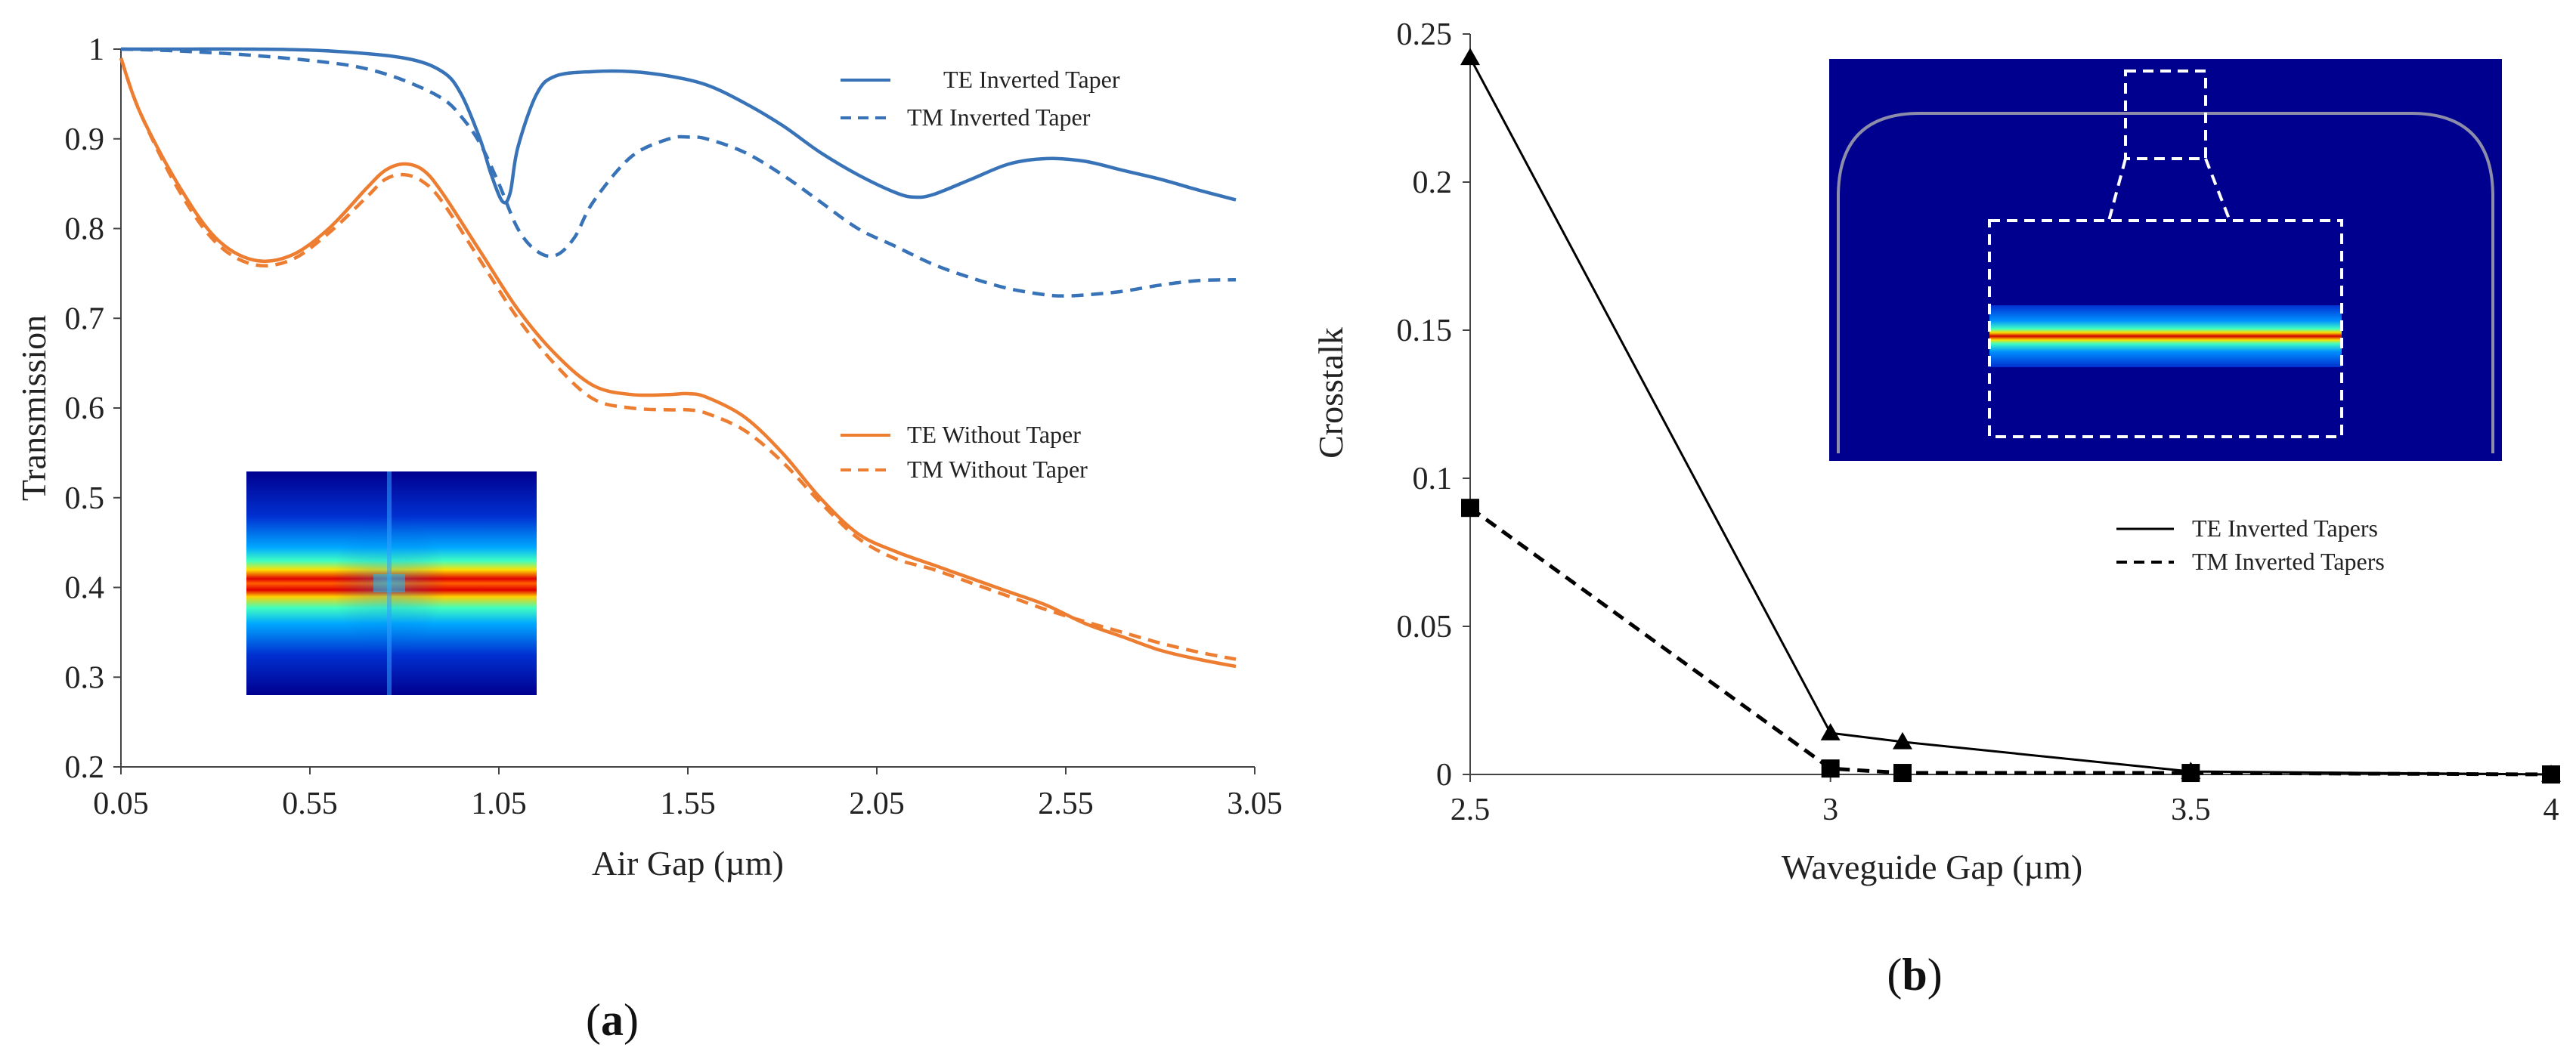 Image resolution: width=2576 pixels, height=1054 pixels. What do you see at coordinates (877, 804) in the screenshot?
I see `a-x-tick-label: 2.05` at bounding box center [877, 804].